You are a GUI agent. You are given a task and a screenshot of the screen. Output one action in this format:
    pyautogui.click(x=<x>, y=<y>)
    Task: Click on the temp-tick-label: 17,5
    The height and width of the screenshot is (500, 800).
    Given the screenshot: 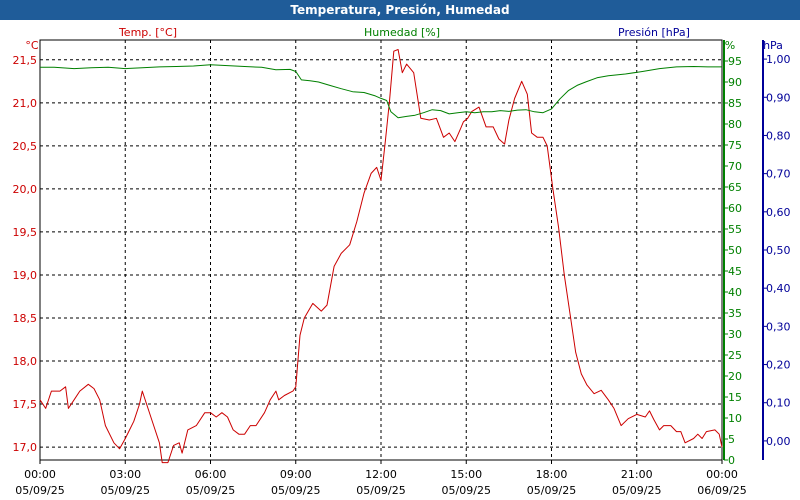 What is the action you would take?
    pyautogui.click(x=25, y=404)
    